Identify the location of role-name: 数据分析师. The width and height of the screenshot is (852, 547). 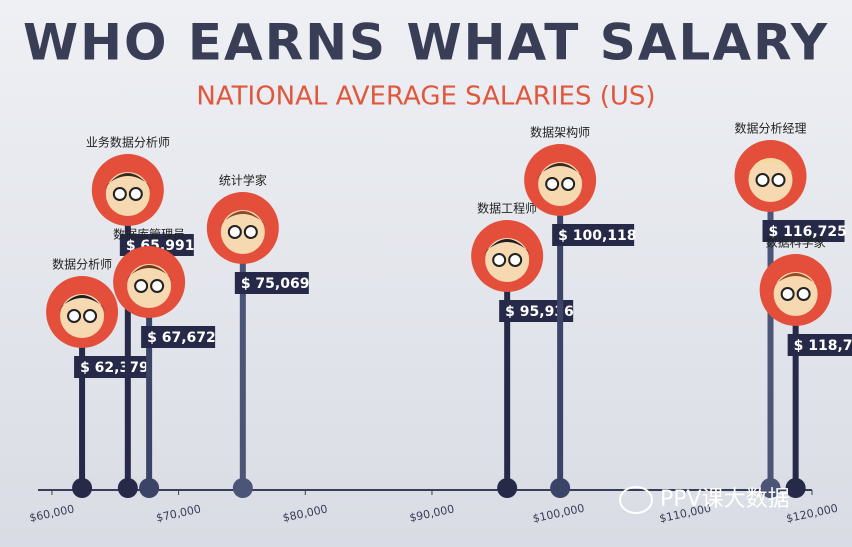
(82, 264).